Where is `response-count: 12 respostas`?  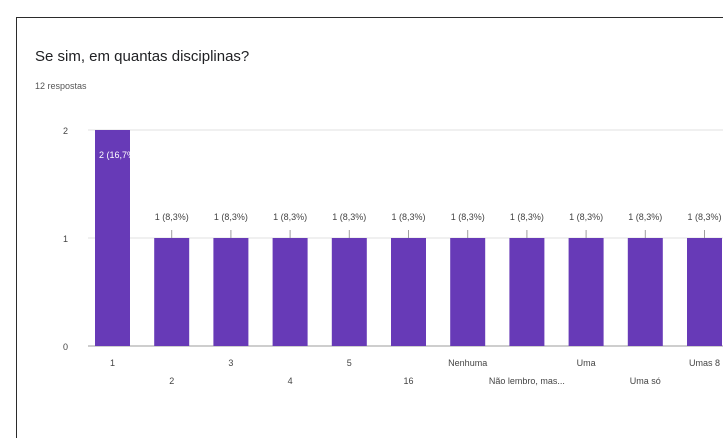 response-count: 12 respostas is located at coordinates (61, 86).